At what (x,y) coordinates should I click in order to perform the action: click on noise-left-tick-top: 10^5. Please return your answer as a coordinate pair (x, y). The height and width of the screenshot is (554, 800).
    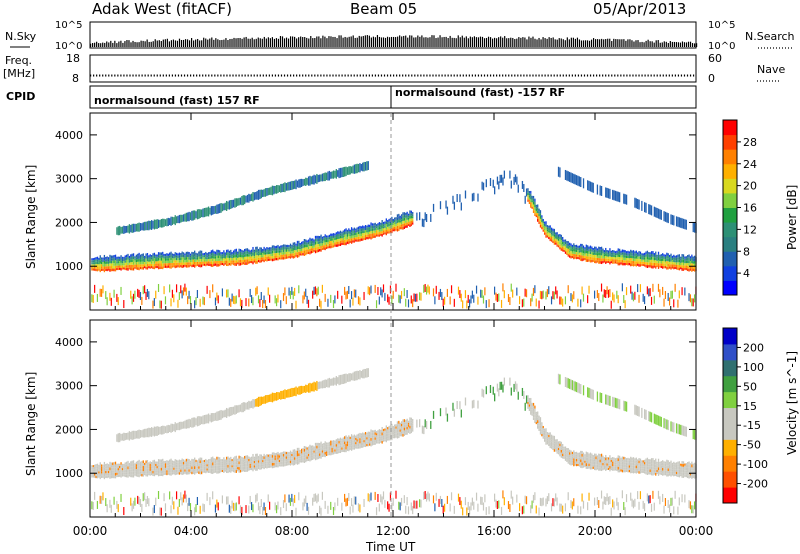
    Looking at the image, I should click on (68, 25).